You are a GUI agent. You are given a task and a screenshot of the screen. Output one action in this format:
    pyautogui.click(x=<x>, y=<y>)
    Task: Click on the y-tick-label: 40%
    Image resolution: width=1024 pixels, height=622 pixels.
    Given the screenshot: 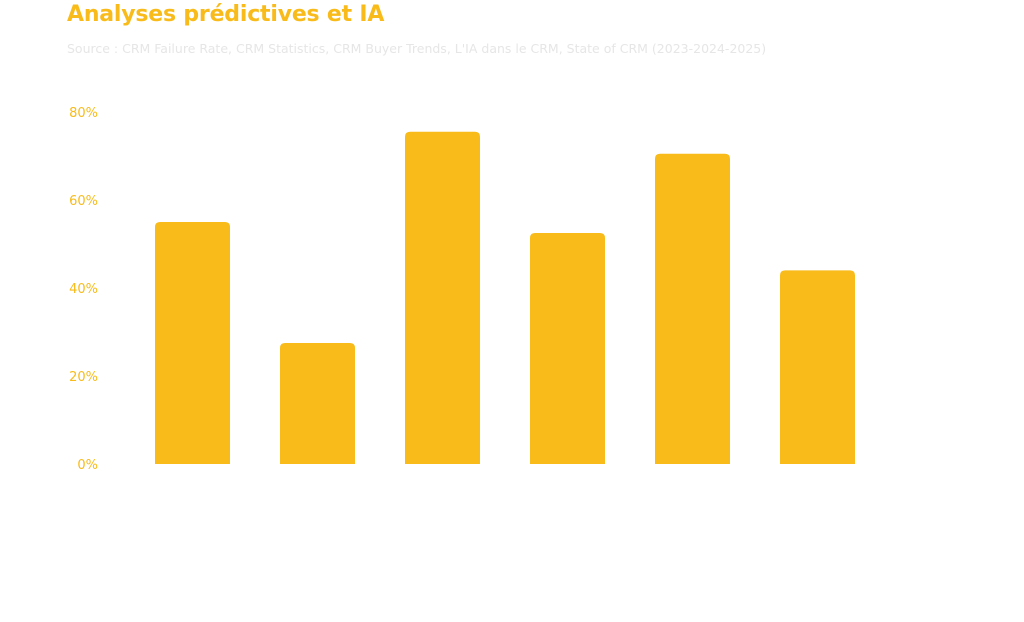 What is the action you would take?
    pyautogui.click(x=83, y=289)
    